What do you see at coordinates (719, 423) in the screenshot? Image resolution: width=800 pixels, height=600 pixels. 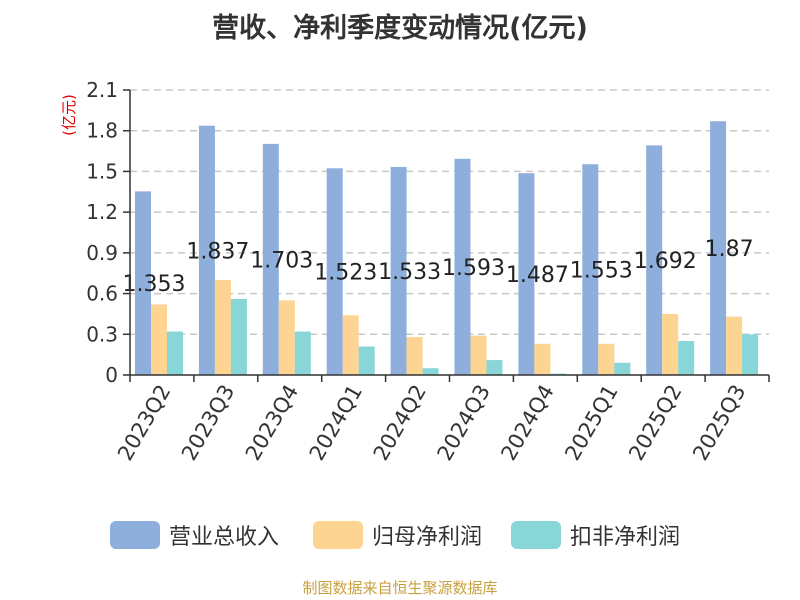 I see `x-tick-label: 2025Q3` at bounding box center [719, 423].